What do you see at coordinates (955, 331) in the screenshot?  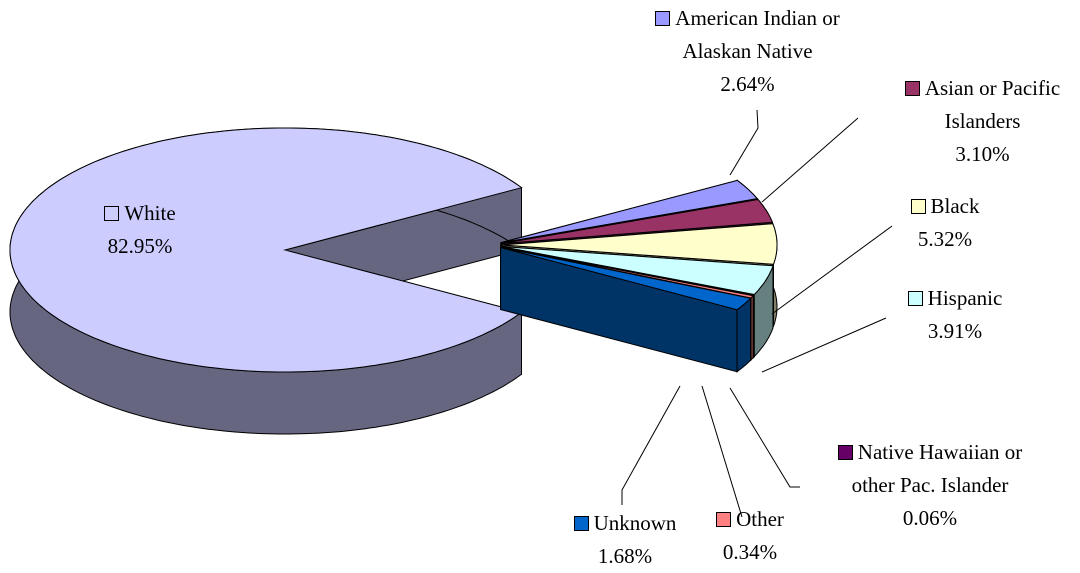 I see `value-label: 3.91%` at bounding box center [955, 331].